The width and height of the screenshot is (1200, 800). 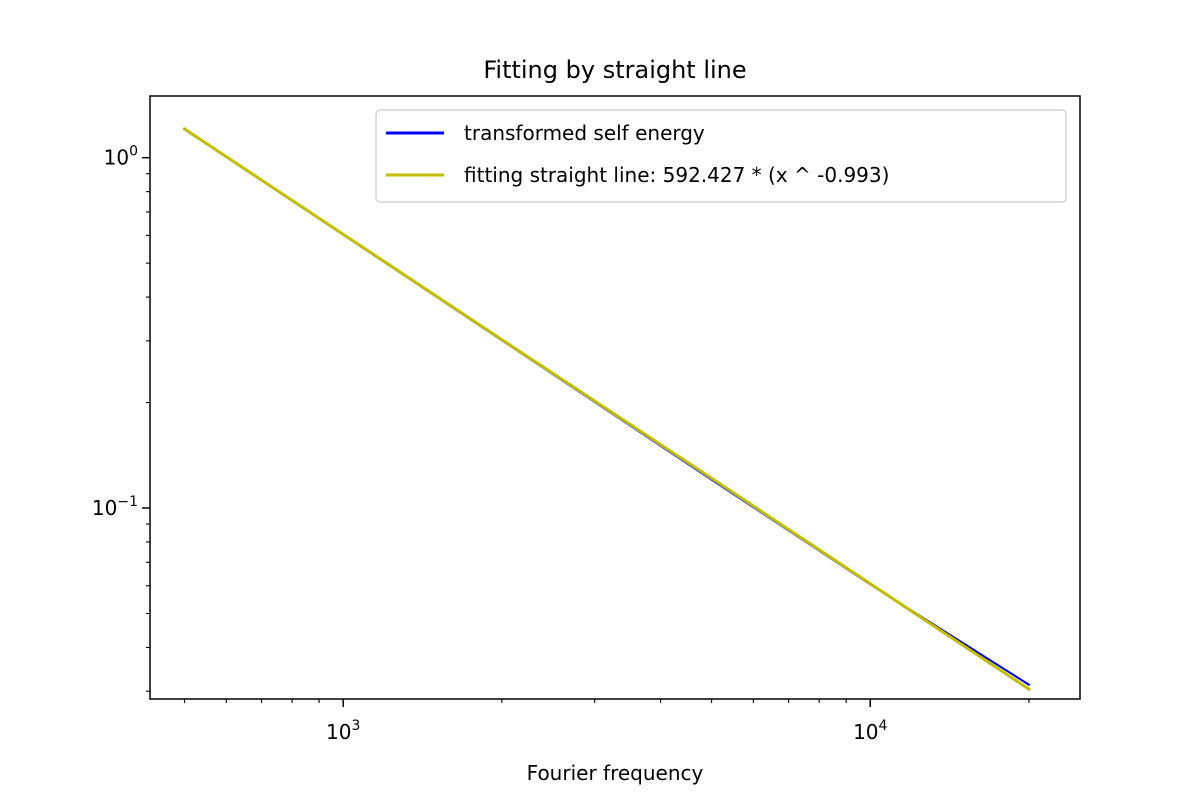 I want to click on legend-box, so click(x=721, y=156).